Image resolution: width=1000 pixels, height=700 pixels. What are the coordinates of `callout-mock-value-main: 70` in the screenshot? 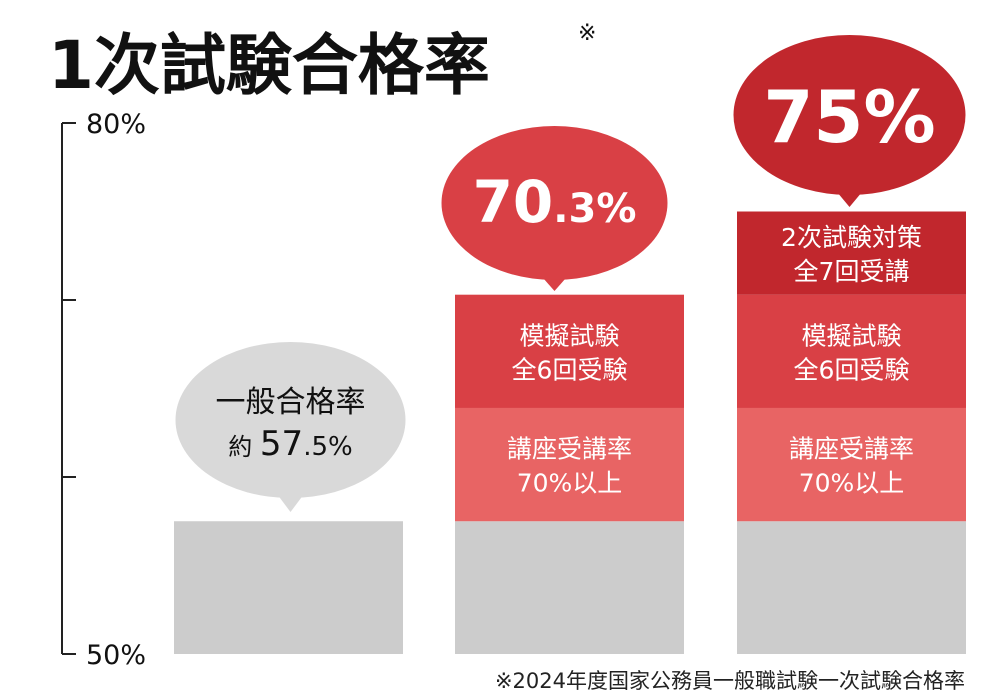 It's located at (513, 202).